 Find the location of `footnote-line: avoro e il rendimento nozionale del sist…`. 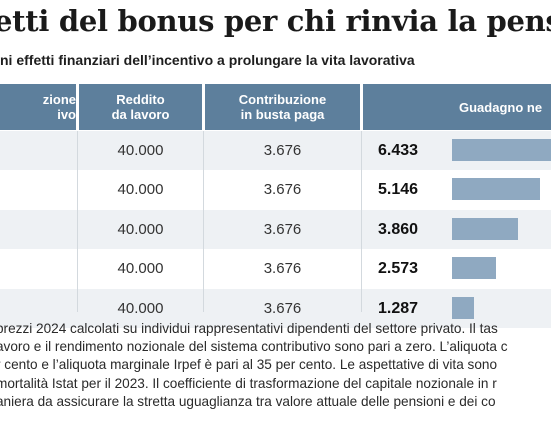

footnote-line: avoro e il rendimento nozionale del sist… is located at coordinates (254, 347).